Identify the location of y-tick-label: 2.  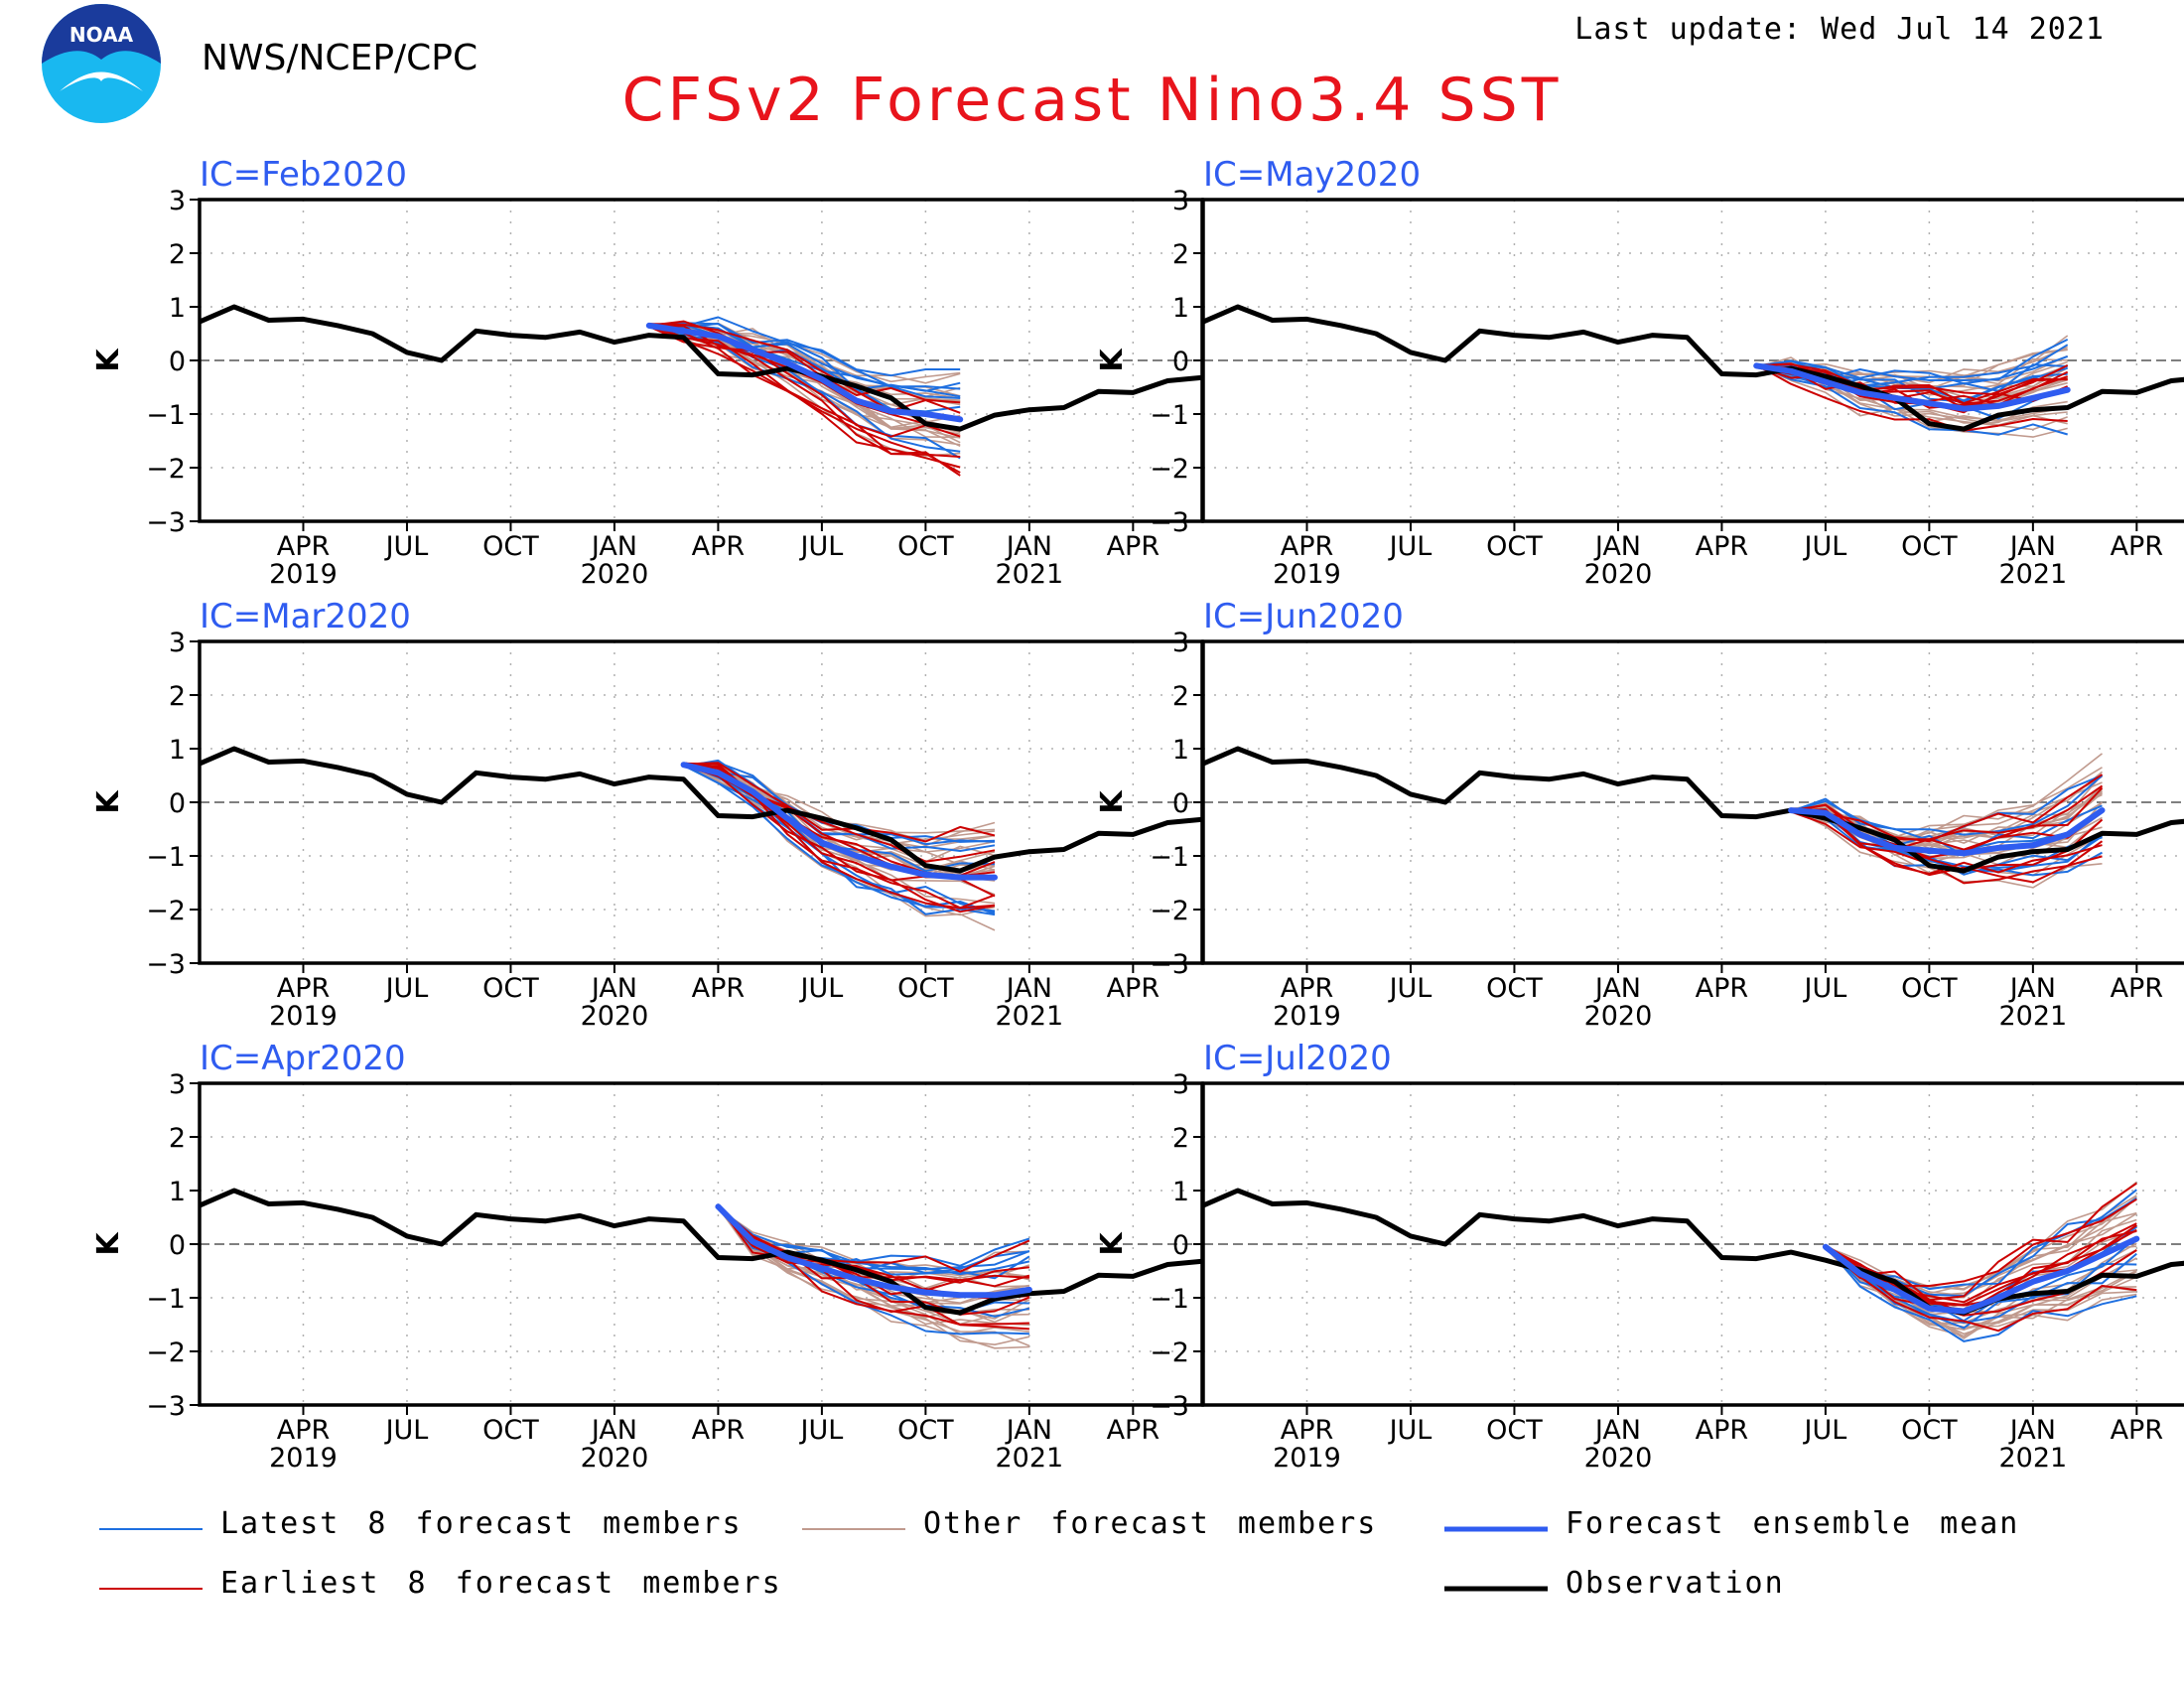
(1180, 254).